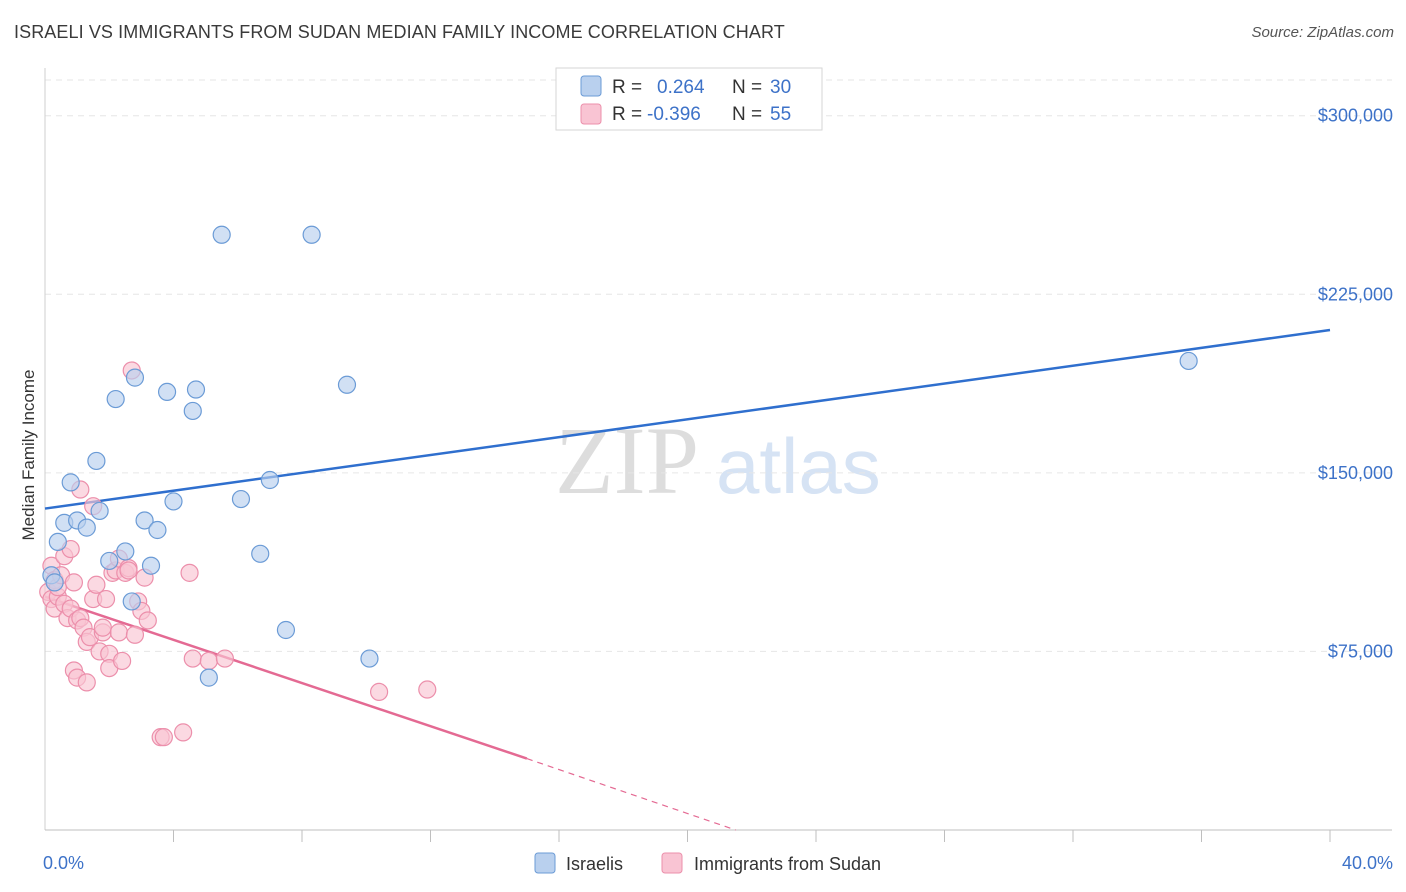  Describe the element at coordinates (627, 460) in the screenshot. I see `watermark-zip: ZIP` at that location.